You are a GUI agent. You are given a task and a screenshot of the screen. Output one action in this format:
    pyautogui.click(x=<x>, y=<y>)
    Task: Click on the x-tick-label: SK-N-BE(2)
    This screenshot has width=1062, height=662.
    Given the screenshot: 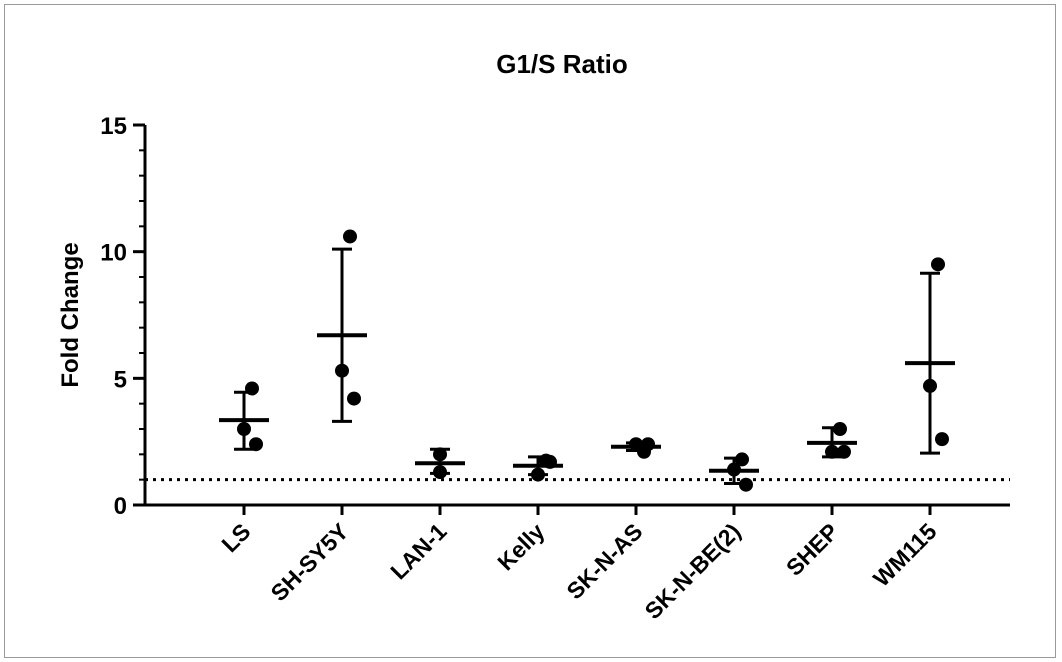 What is the action you would take?
    pyautogui.click(x=693, y=571)
    